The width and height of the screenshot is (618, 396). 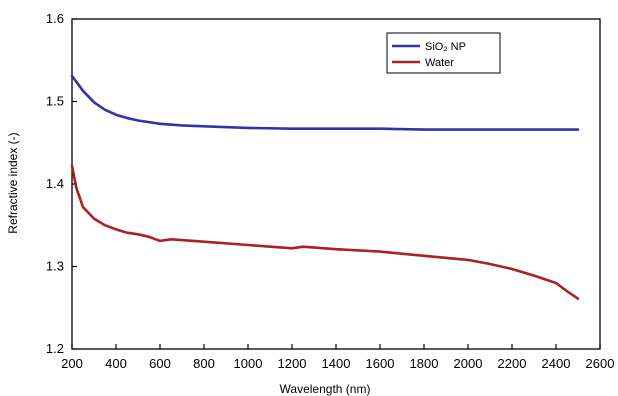 I want to click on y-tick-label: 1.3, so click(x=55, y=266).